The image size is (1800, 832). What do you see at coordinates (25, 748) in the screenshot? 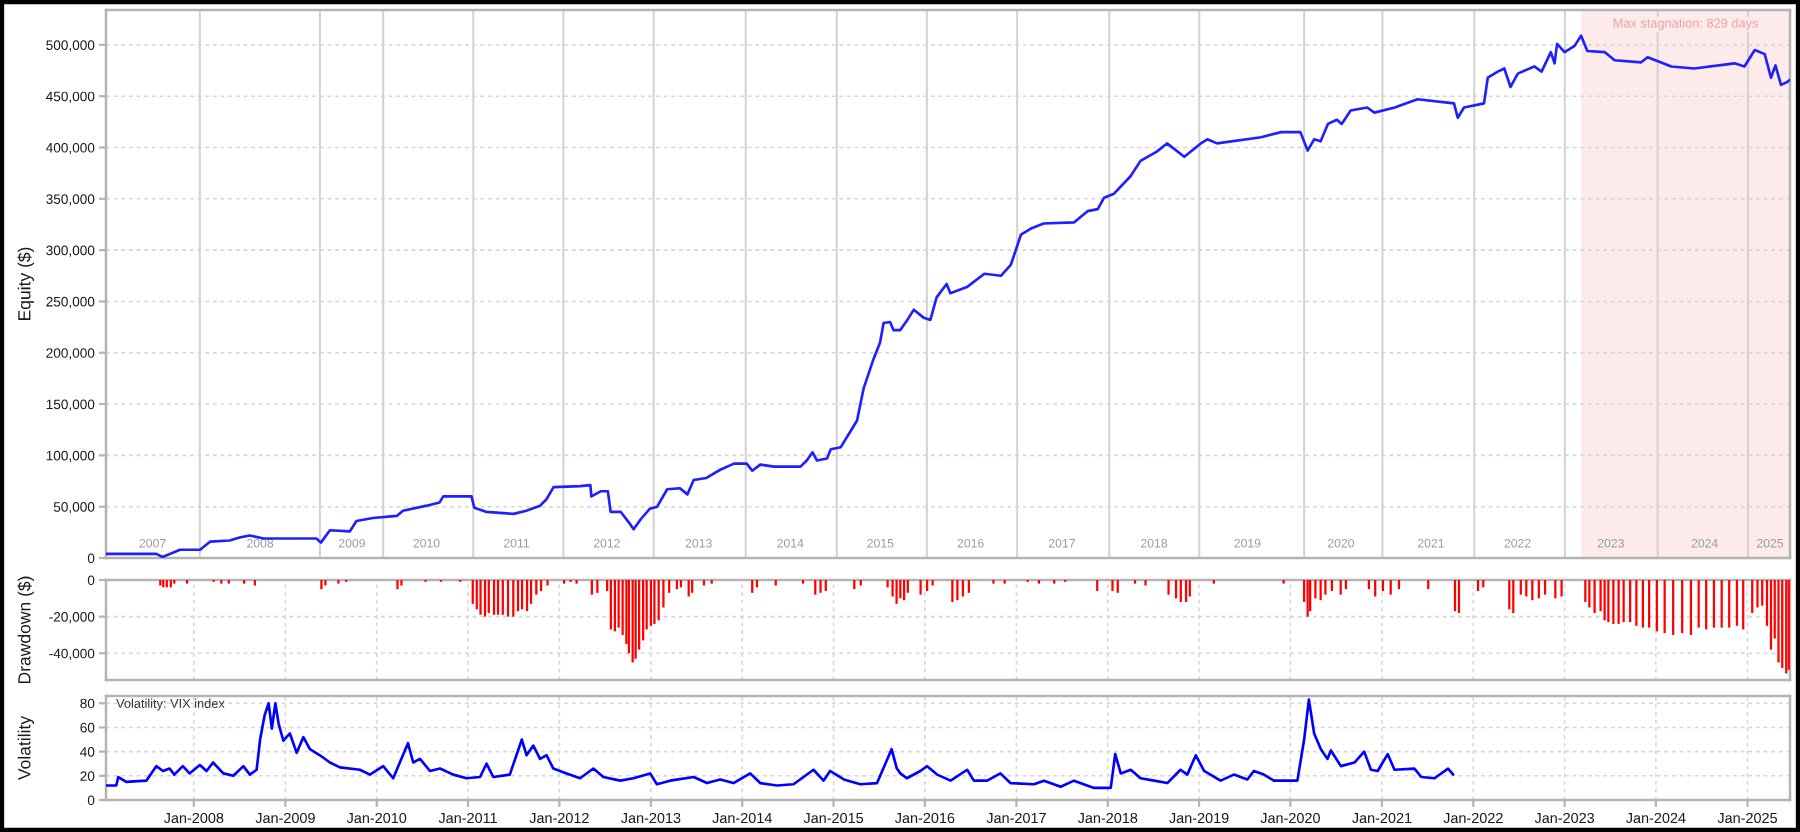
I see `y-axis-title: Volatility` at bounding box center [25, 748].